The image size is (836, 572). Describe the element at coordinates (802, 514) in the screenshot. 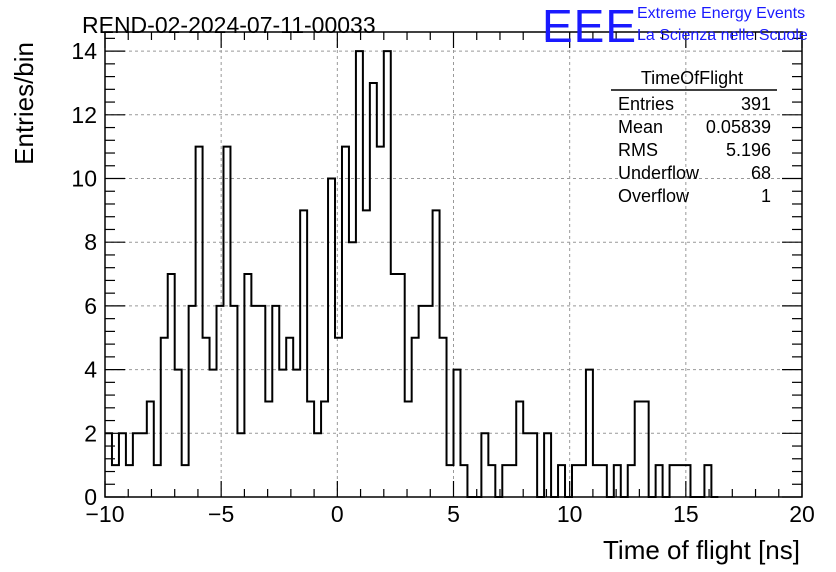

I see `x-tick-label: 20` at that location.